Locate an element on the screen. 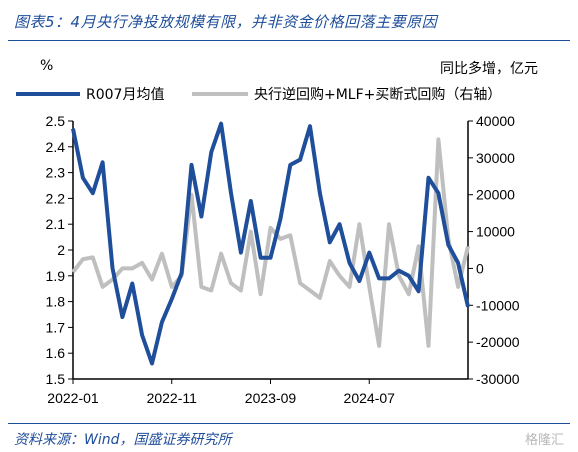 The height and width of the screenshot is (452, 578). right-tick-label: 30000 is located at coordinates (495, 158).